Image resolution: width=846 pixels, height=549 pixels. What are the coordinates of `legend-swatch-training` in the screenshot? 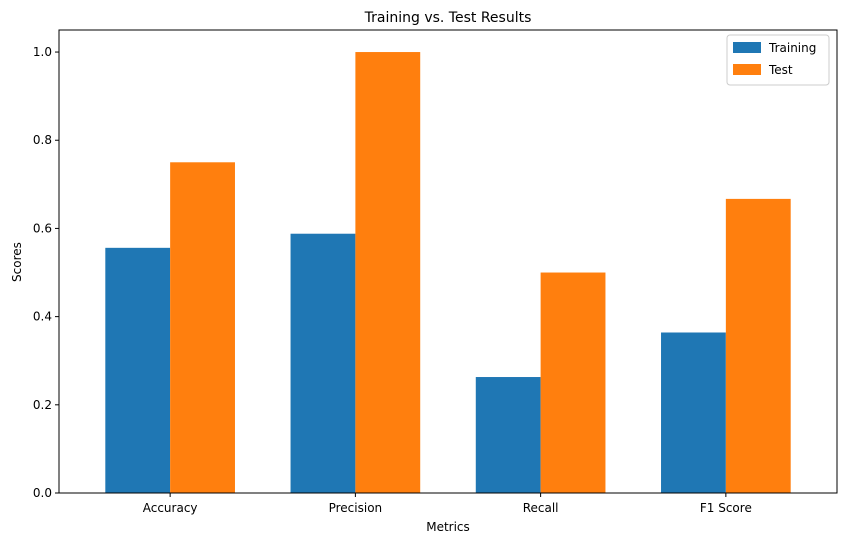 It's located at (747, 47).